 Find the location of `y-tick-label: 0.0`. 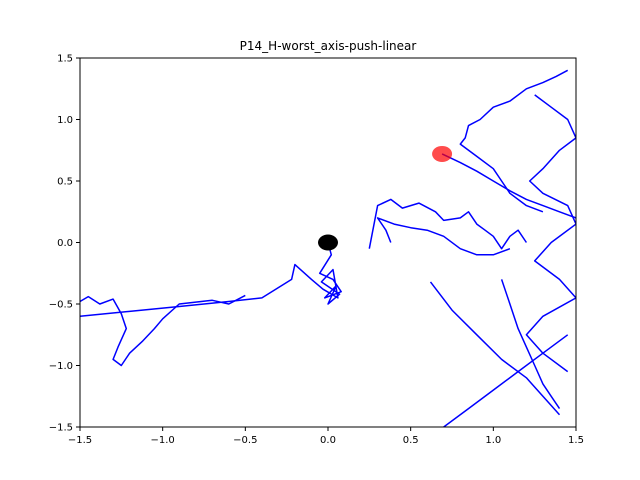

y-tick-label: 0.0 is located at coordinates (65, 243).